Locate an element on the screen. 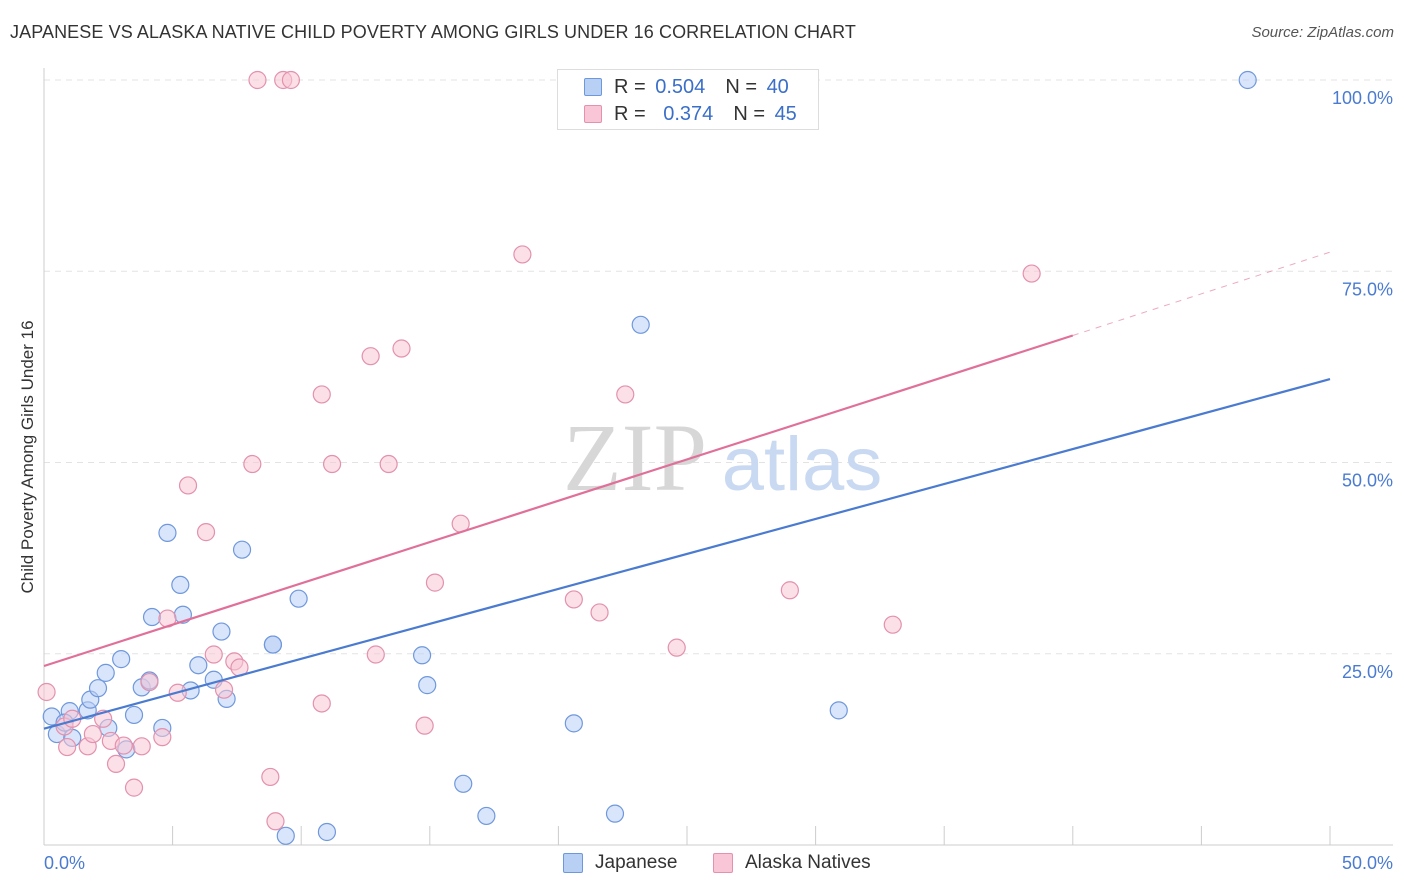 This screenshot has width=1406, height=892. legend-label-japanese: Japanese is located at coordinates (636, 862).